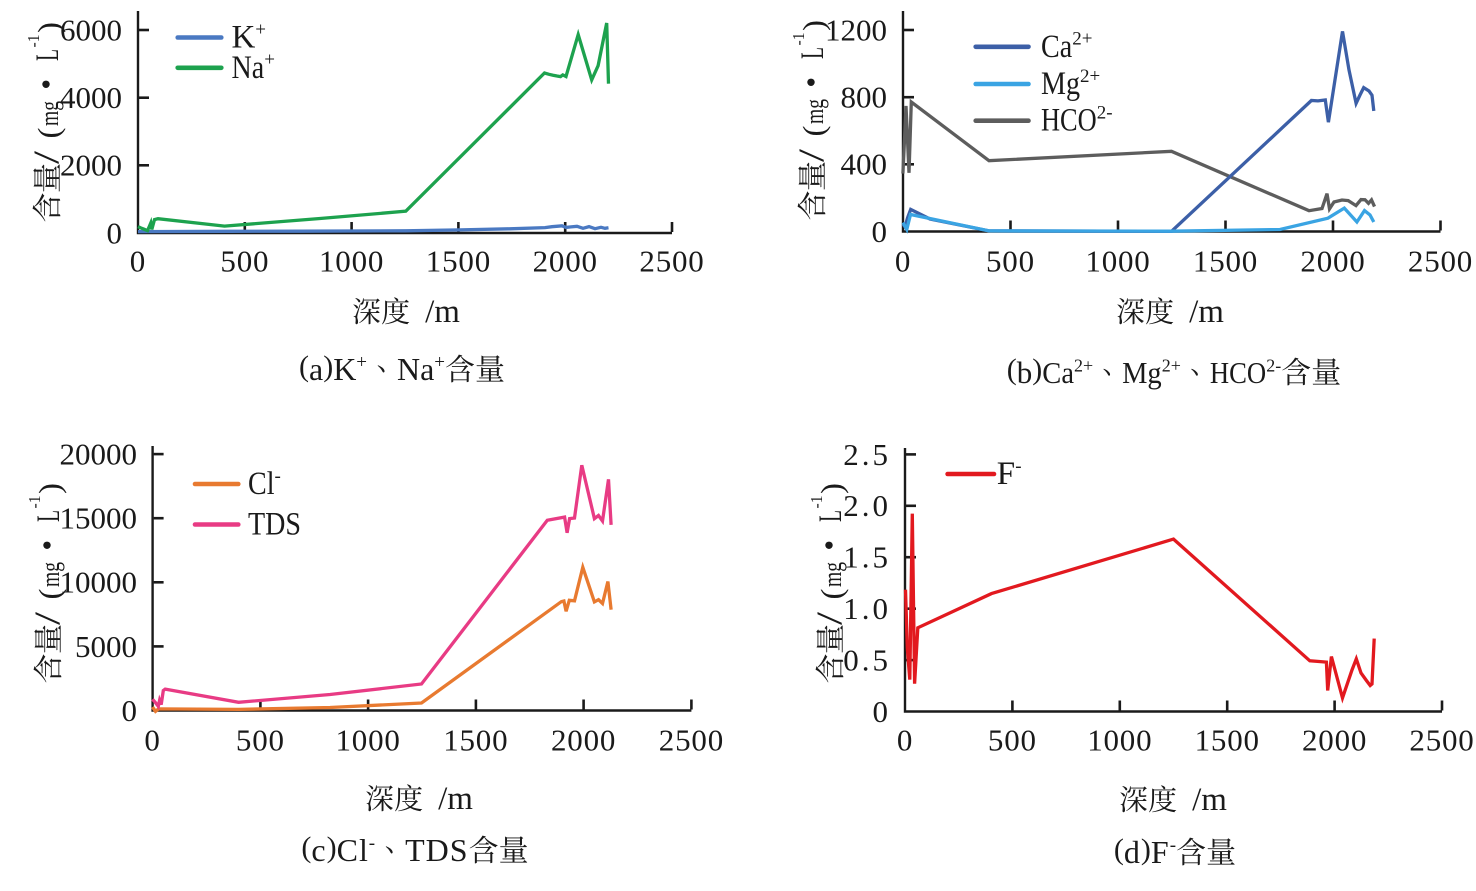 This screenshot has width=1476, height=891. Describe the element at coordinates (99, 454) in the screenshot. I see `svg-text: 20000` at that location.